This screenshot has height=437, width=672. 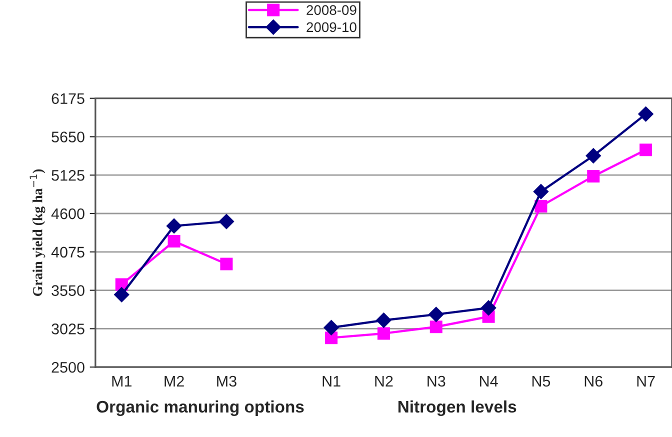 What do you see at coordinates (67, 214) in the screenshot?
I see `y-tick-label: 4600` at bounding box center [67, 214].